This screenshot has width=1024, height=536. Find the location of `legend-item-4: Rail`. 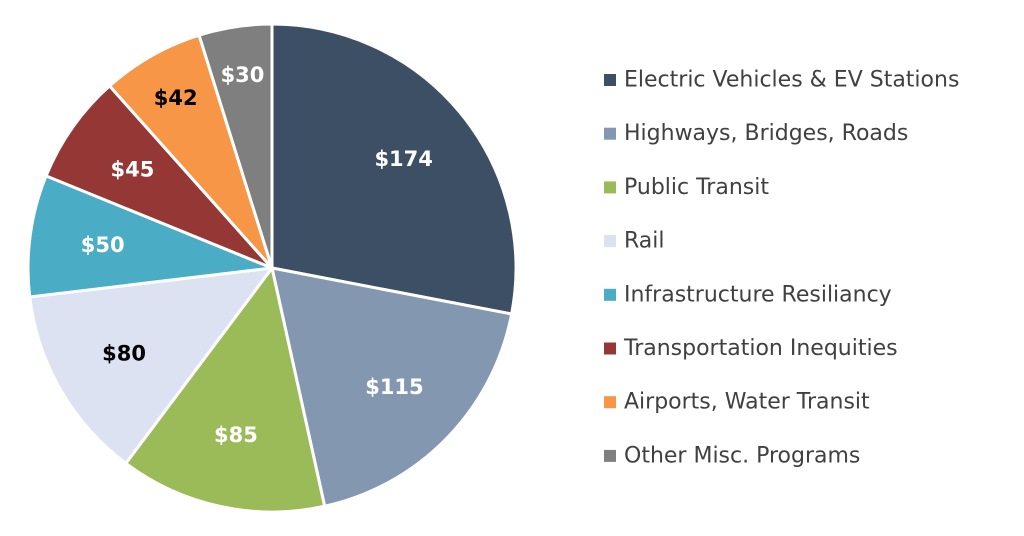

legend-item-4: Rail is located at coordinates (634, 241).